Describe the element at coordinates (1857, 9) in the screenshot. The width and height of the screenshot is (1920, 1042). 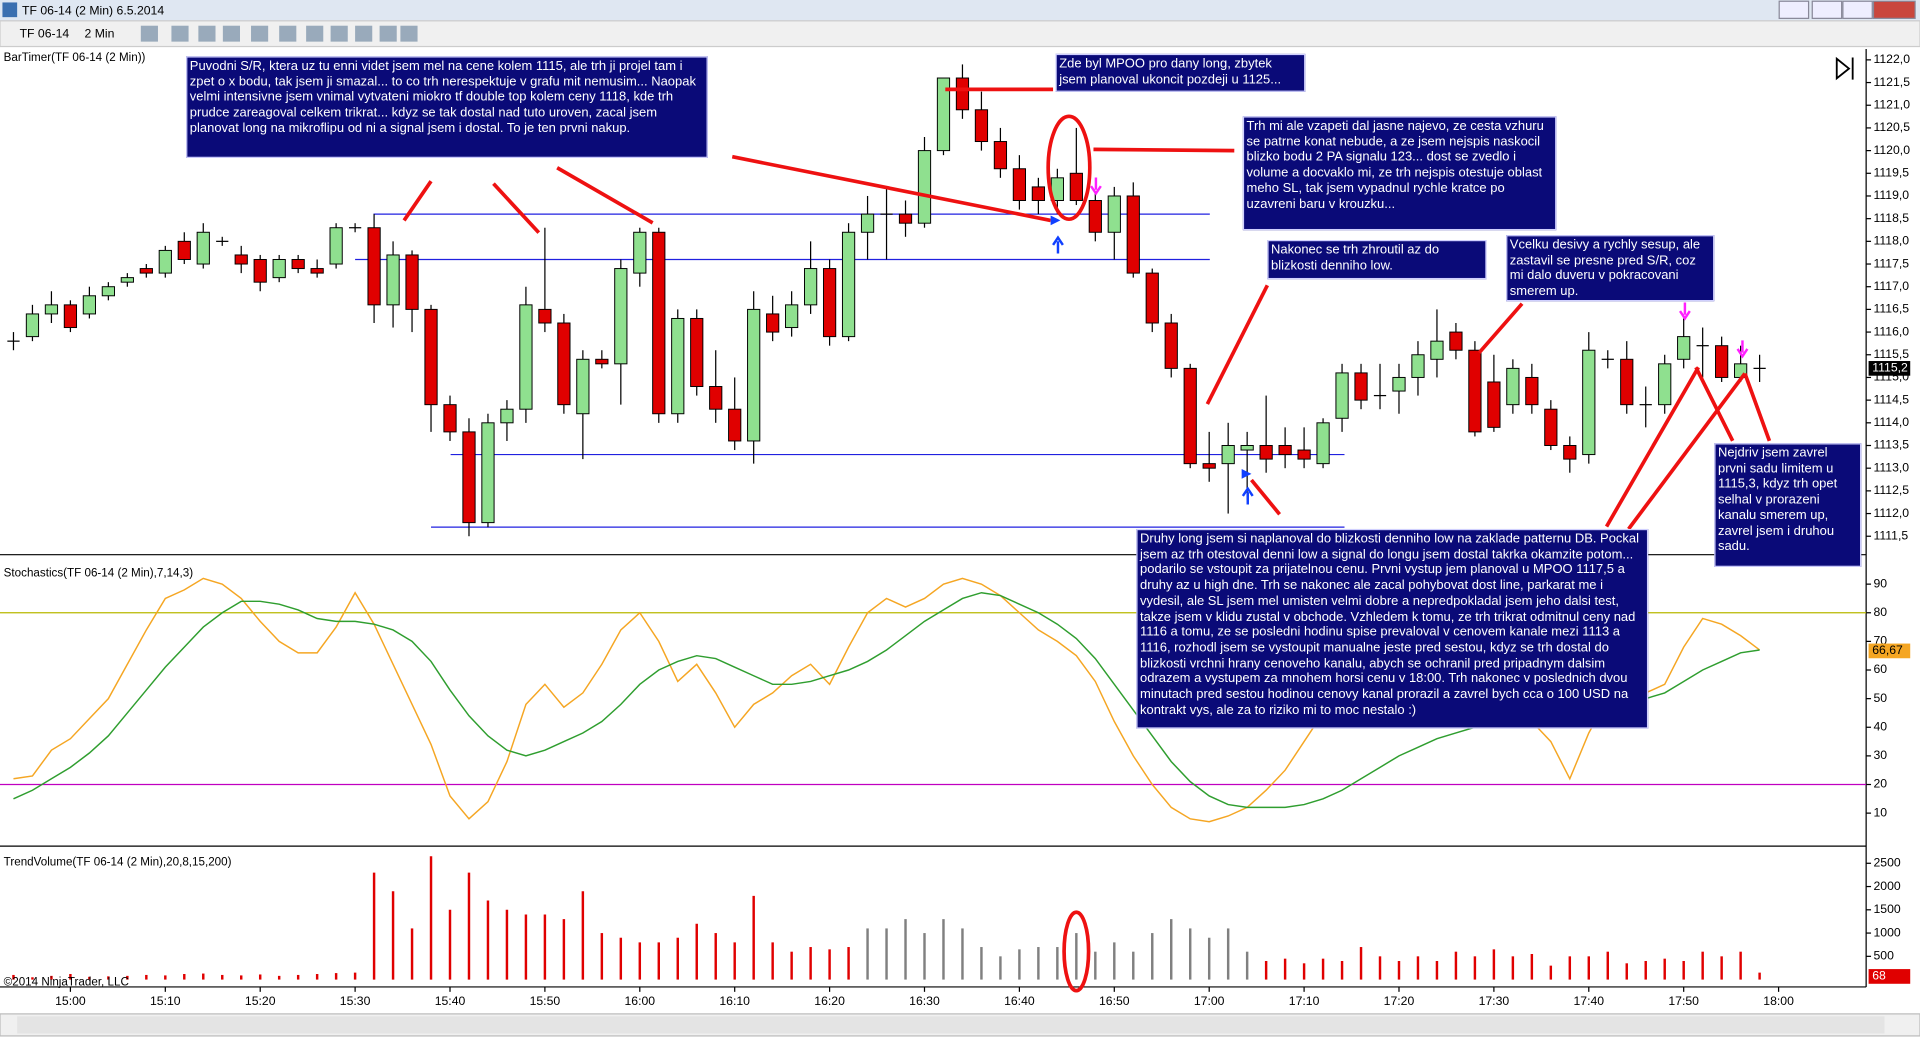
I see `maximize-button` at that location.